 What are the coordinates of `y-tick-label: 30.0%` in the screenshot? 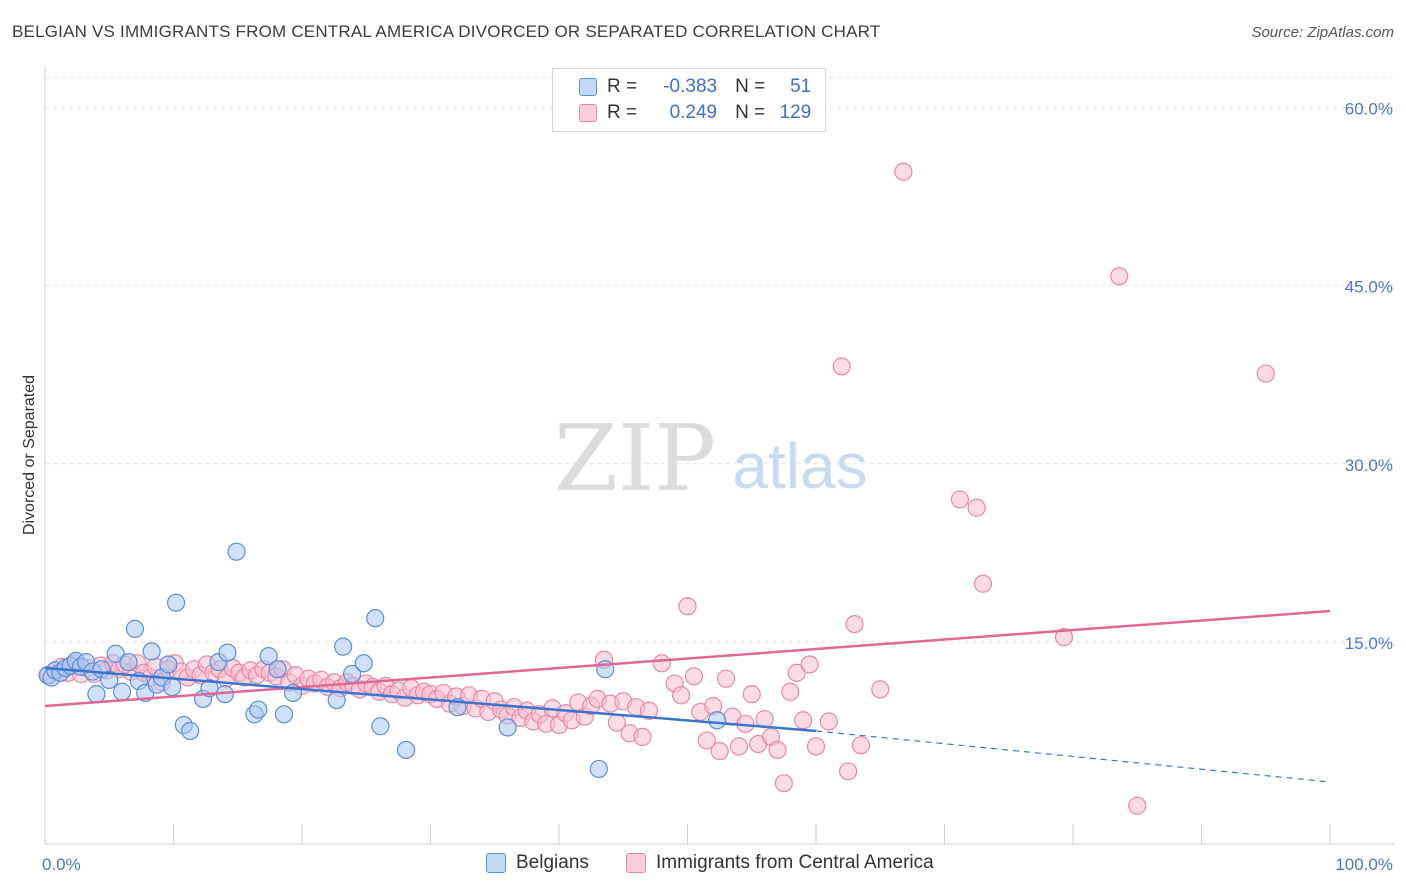 It's located at (1369, 465).